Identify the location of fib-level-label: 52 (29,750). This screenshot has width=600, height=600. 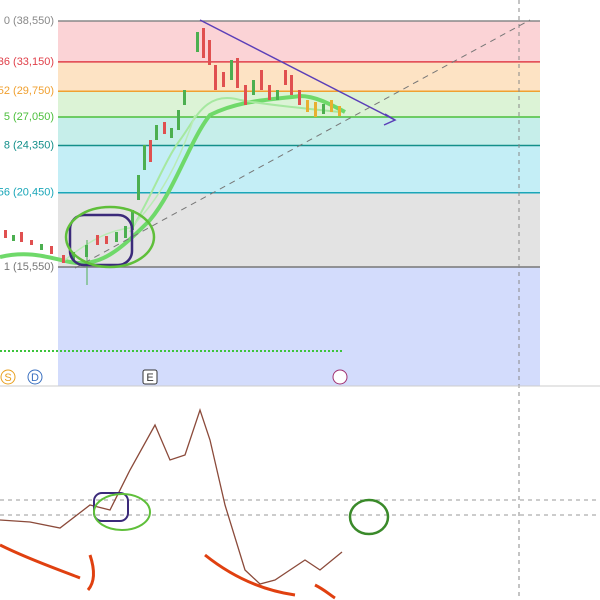
(27, 91).